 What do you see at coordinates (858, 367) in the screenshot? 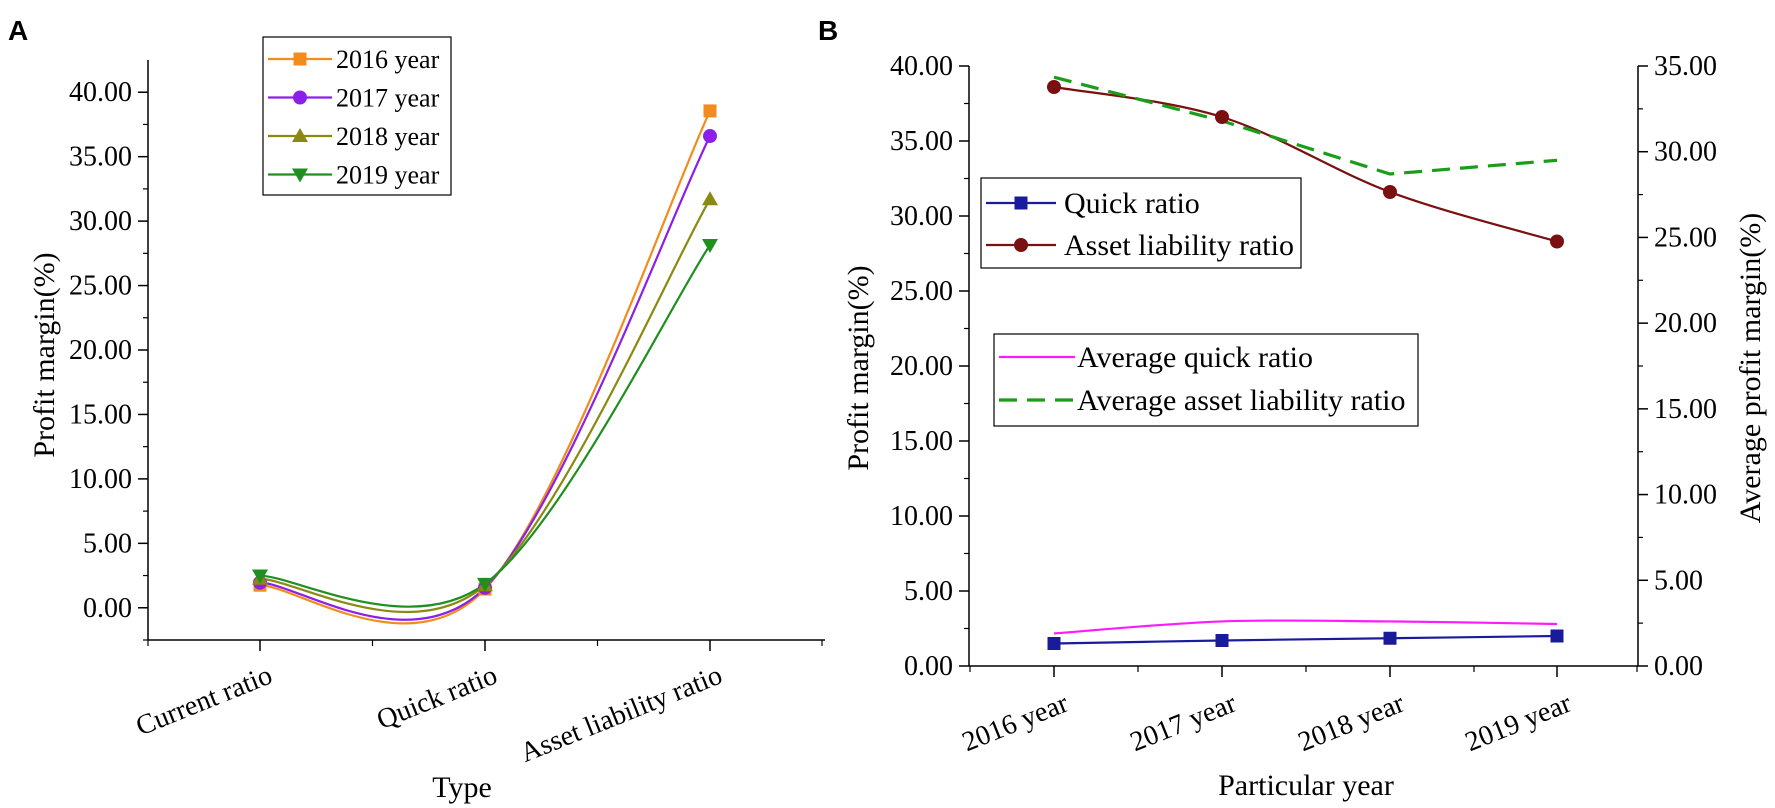
I see `panel-b-y-title: Profit margin(%)` at bounding box center [858, 367].